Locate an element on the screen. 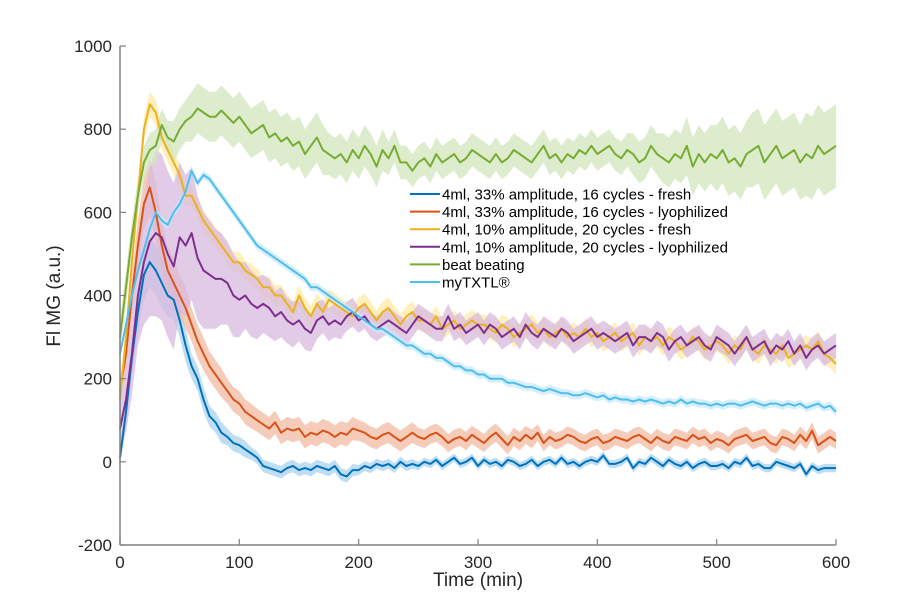  x-tick-label: 300 is located at coordinates (478, 562).